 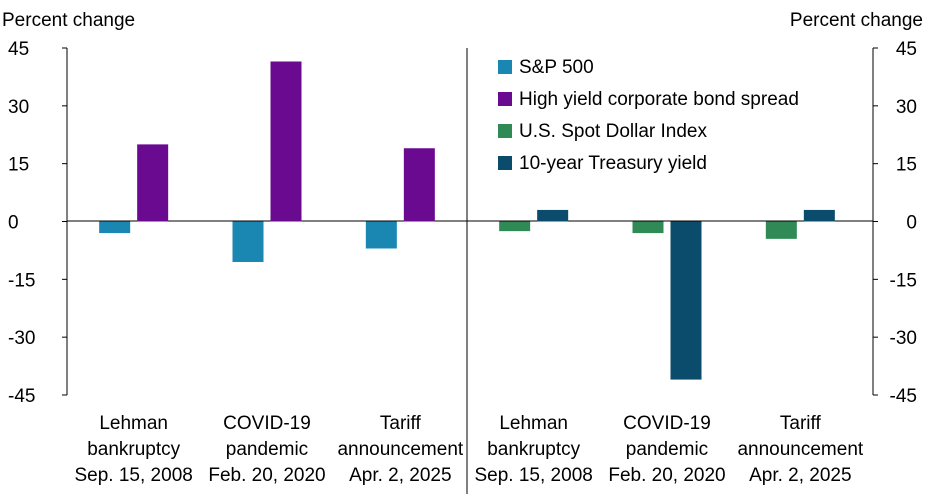 What do you see at coordinates (903, 396) in the screenshot?
I see `right-tick-label: -45` at bounding box center [903, 396].